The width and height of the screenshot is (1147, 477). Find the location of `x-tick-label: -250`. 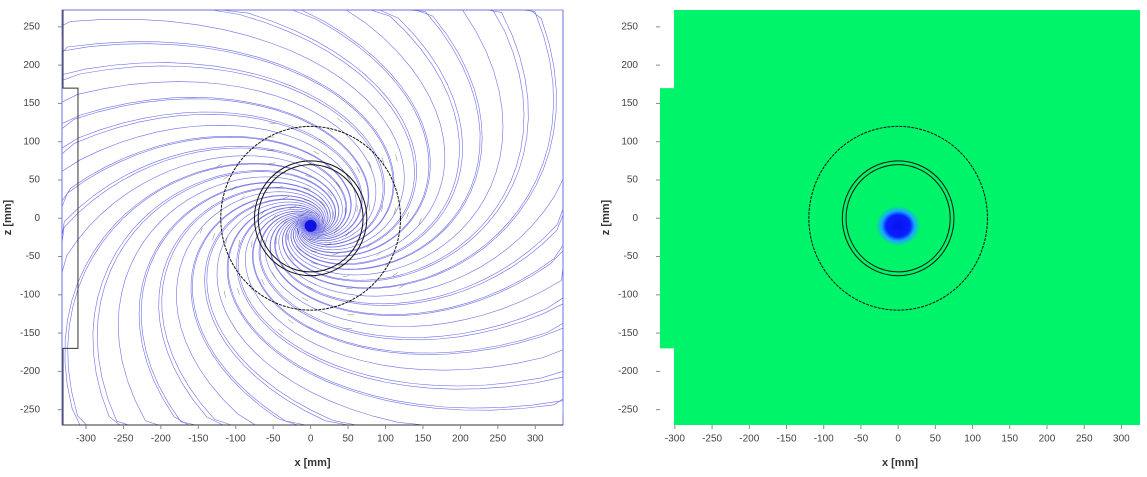

x-tick-label: -250 is located at coordinates (123, 439).